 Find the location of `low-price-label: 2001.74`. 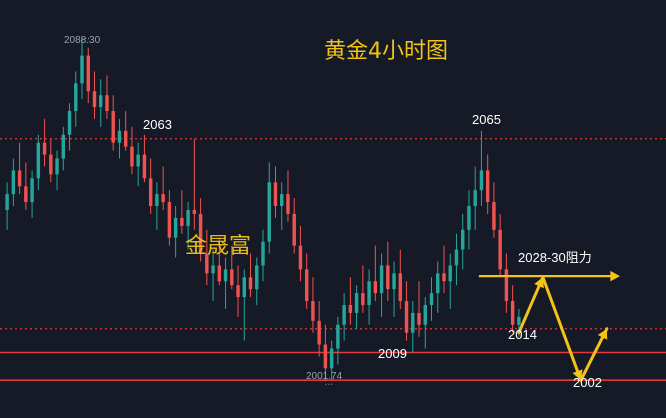

low-price-label: 2001.74 is located at coordinates (324, 376).